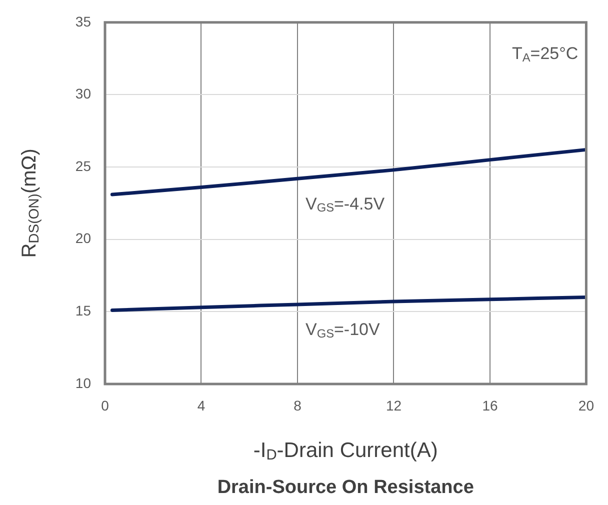 The height and width of the screenshot is (505, 608). I want to click on x-tick-label: 16, so click(490, 405).